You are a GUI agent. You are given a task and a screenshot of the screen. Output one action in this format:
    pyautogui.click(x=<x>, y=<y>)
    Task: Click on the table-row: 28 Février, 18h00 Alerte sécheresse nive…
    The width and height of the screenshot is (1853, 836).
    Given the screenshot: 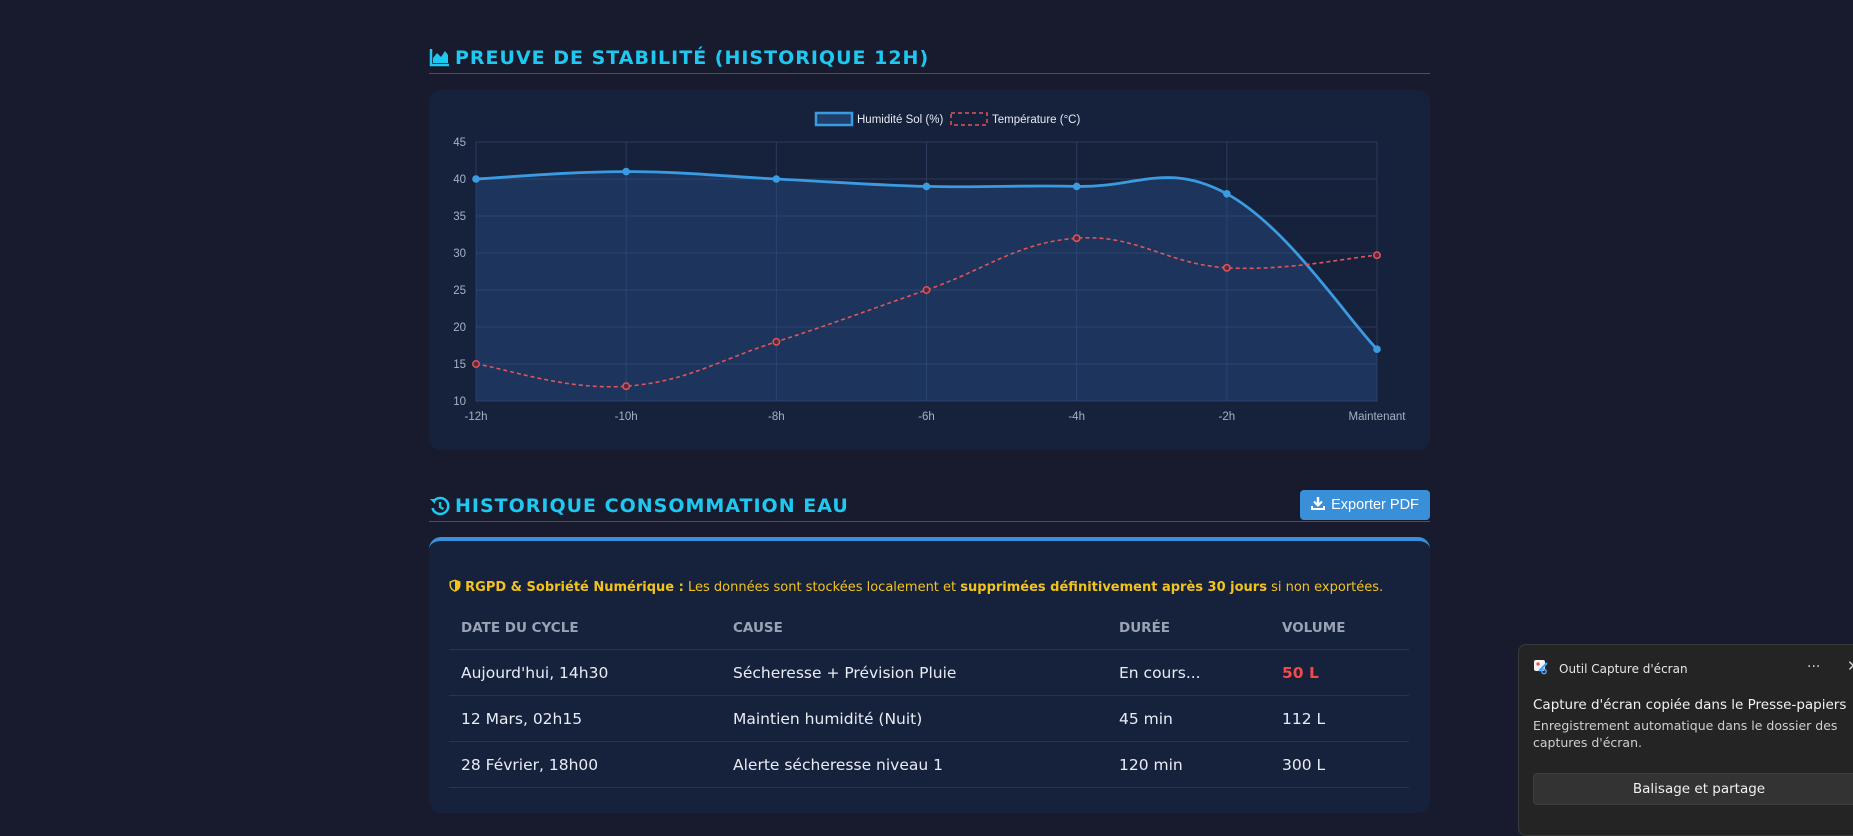 What is the action you would take?
    pyautogui.click(x=929, y=764)
    